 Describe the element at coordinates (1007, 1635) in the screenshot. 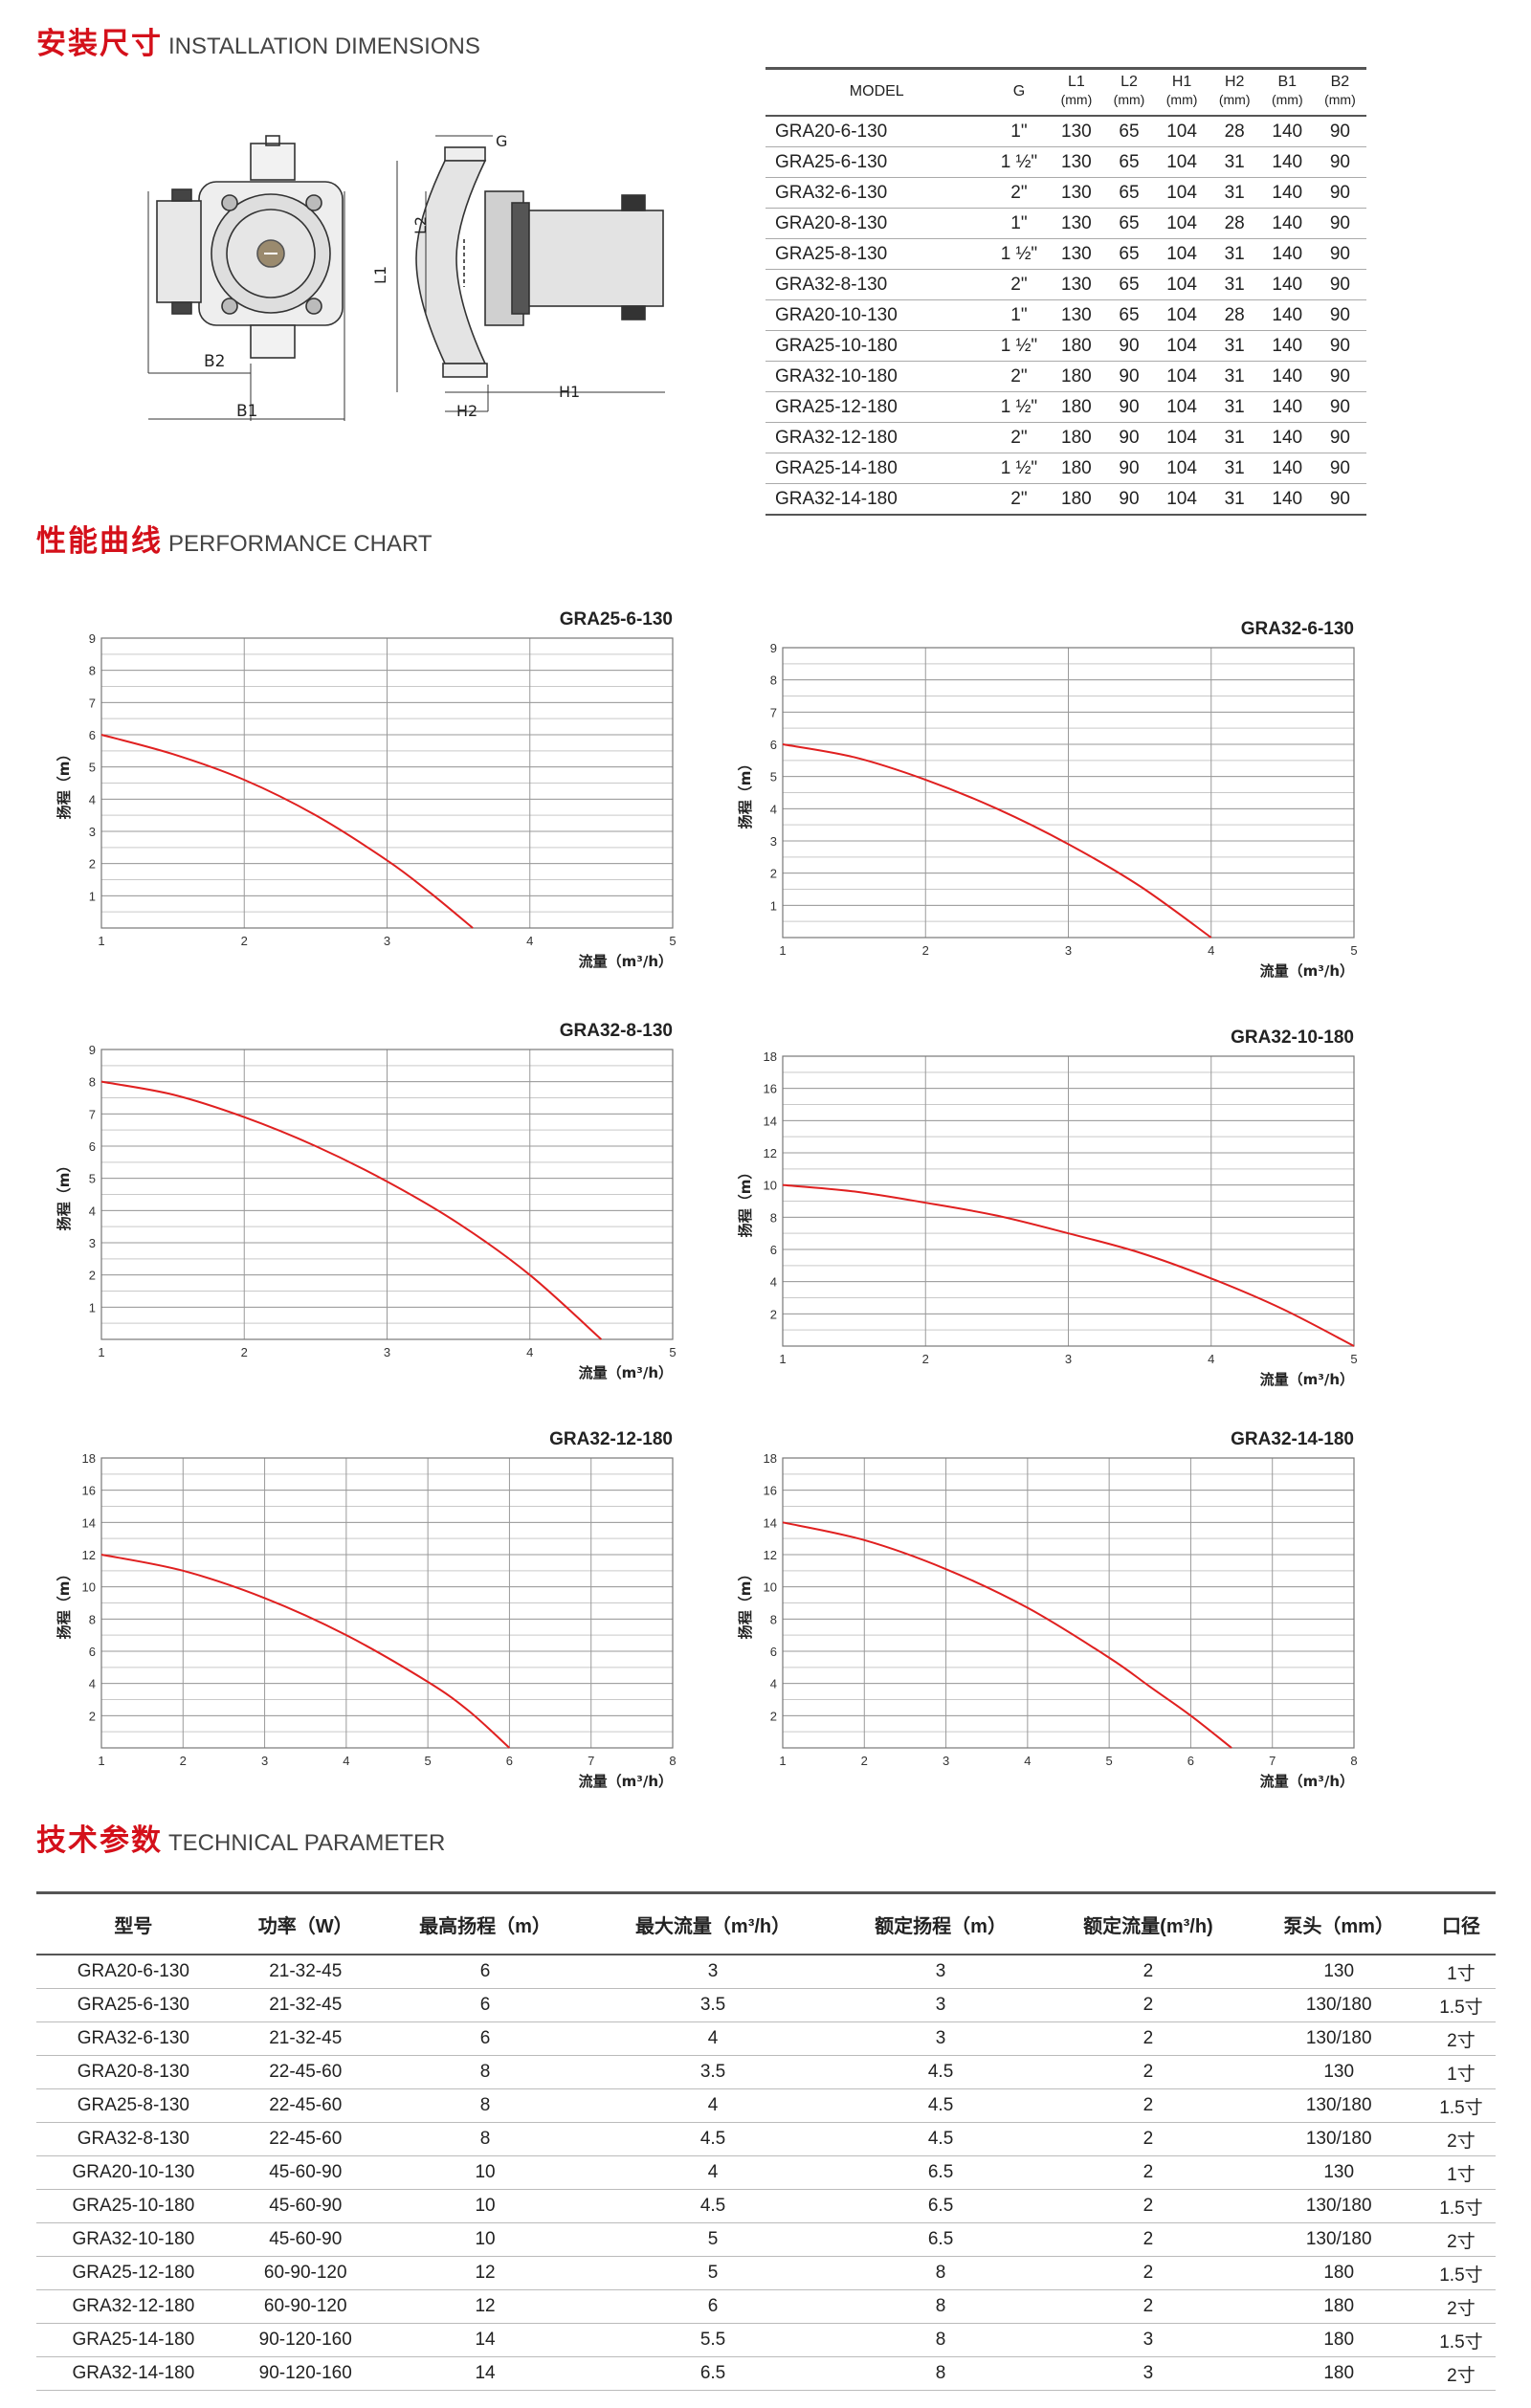

I see `performance-curve` at that location.